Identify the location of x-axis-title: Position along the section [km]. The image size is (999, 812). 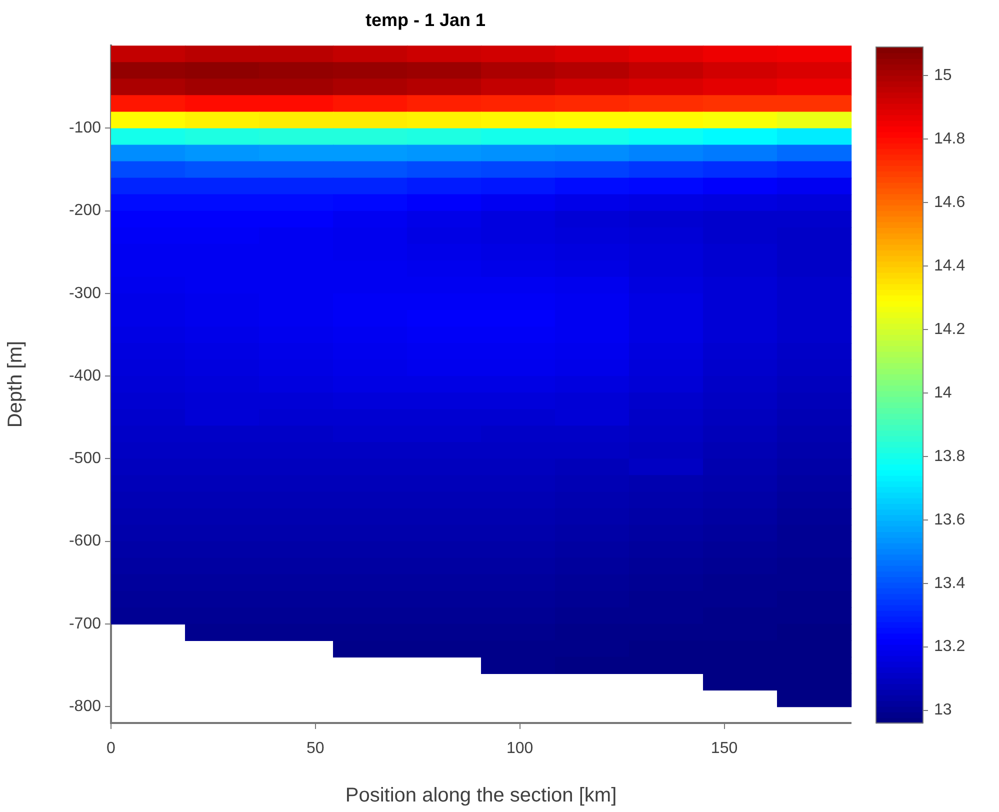
(481, 795).